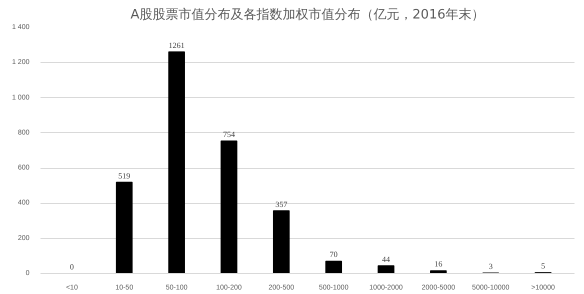 Image resolution: width=584 pixels, height=294 pixels. I want to click on data-label: 754, so click(228, 135).